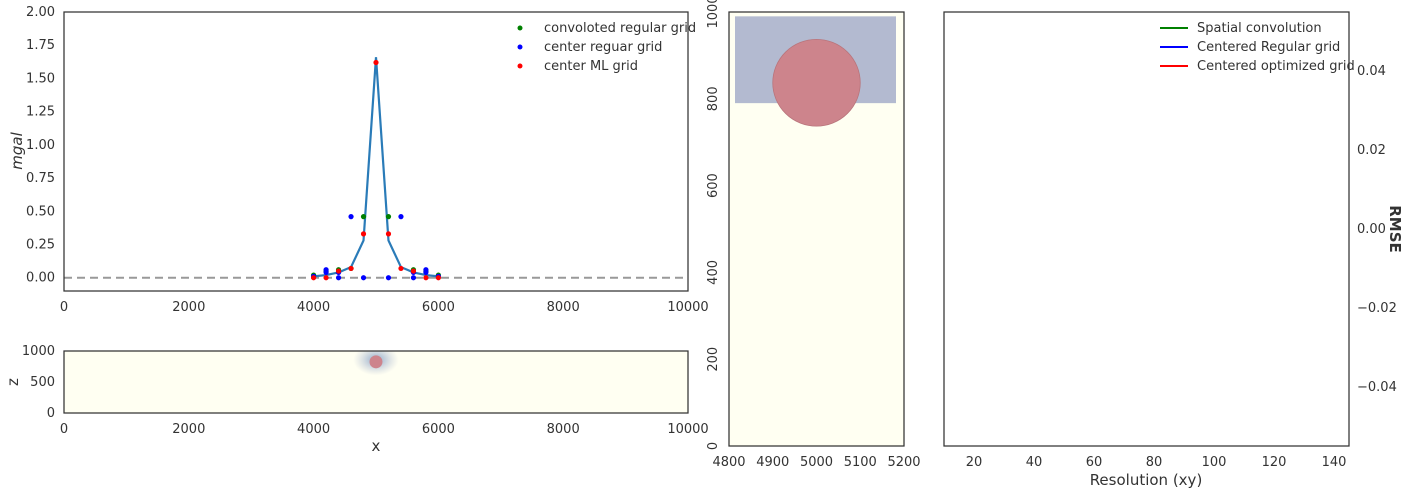 The image size is (1406, 496). Describe the element at coordinates (1395, 229) in the screenshot. I see `rmse-y-label: RMSE` at that location.